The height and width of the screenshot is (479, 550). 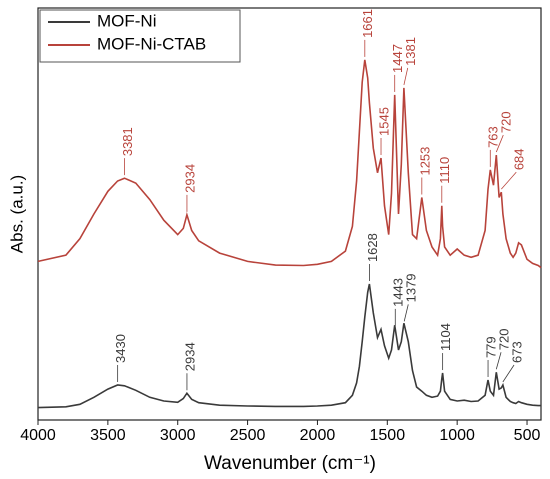 I want to click on x-tick-label: 1000, so click(x=457, y=435).